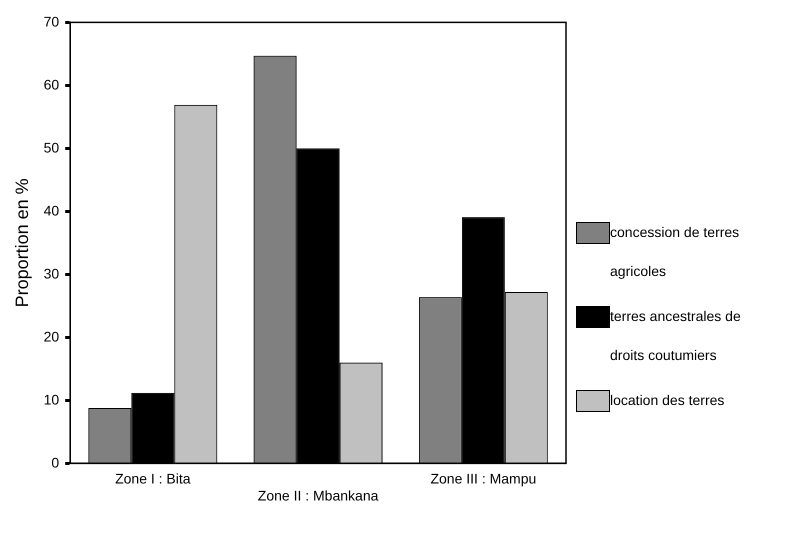 This screenshot has height=535, width=786. Describe the element at coordinates (52, 399) in the screenshot. I see `y-tick-label: 10` at that location.